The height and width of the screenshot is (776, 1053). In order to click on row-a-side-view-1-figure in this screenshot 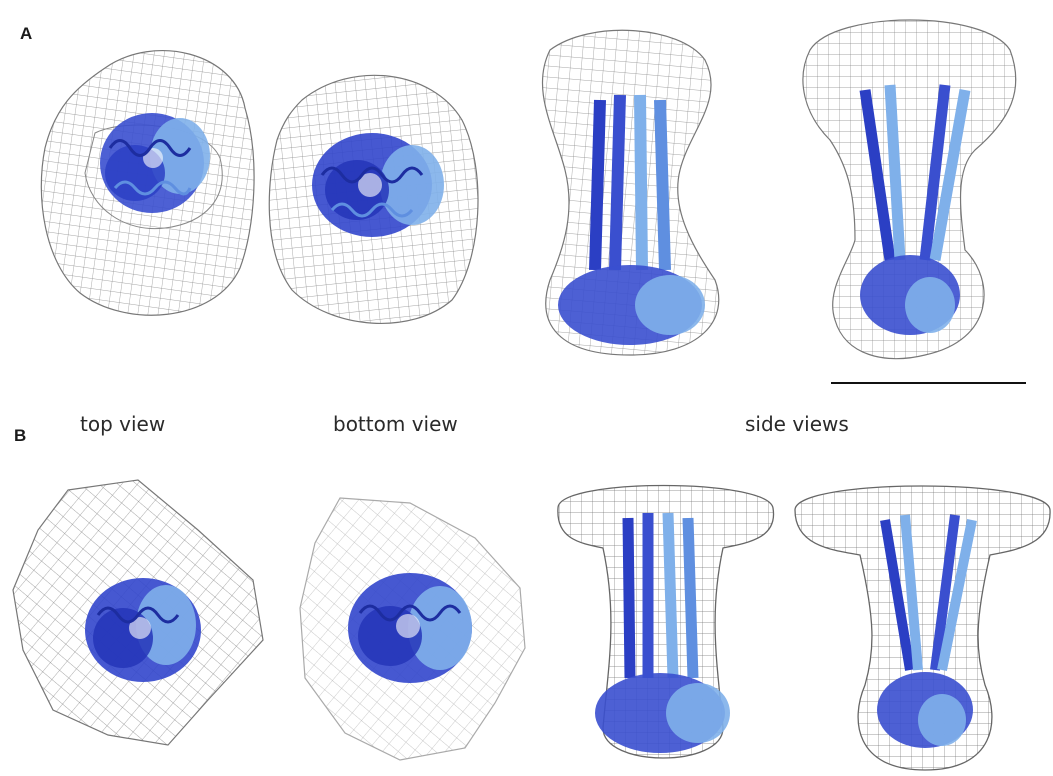, I will do `click(630, 190)`.